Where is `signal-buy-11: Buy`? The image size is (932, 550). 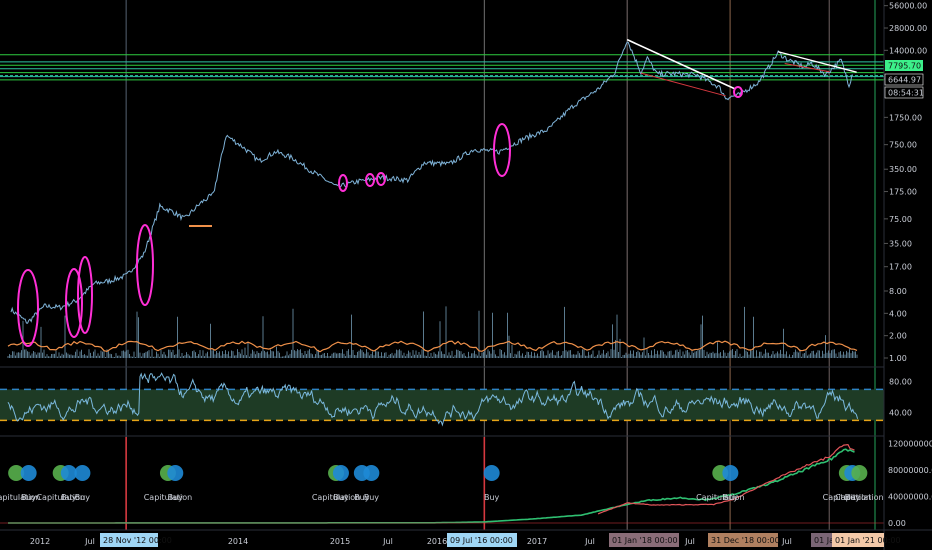 signal-buy-11: Buy is located at coordinates (491, 483).